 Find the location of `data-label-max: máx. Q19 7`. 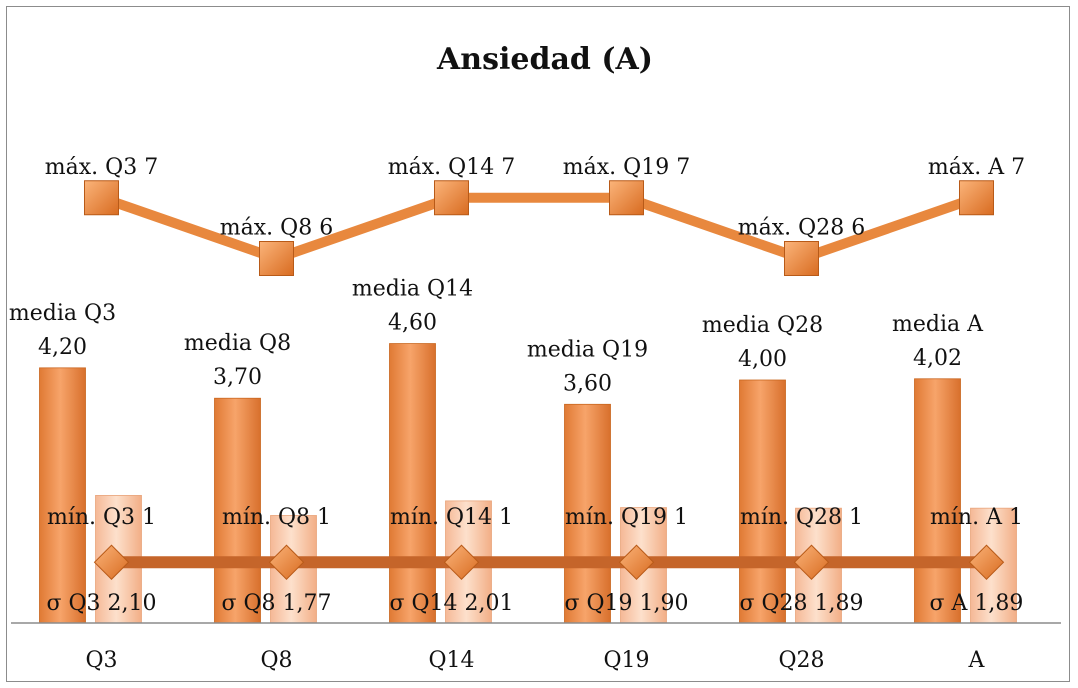

data-label-max: máx. Q19 7 is located at coordinates (626, 167).